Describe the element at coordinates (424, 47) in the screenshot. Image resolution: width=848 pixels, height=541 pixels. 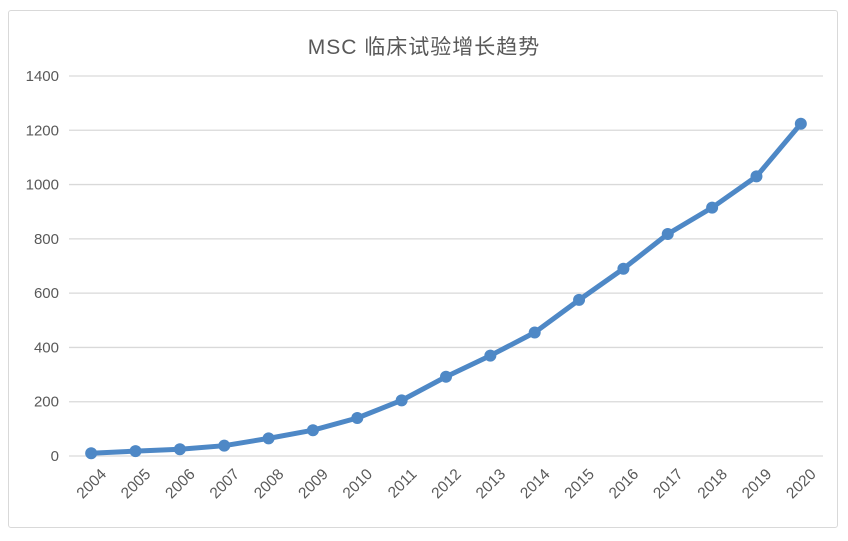
I see `chart-title: MSC 临床试验增长趋势` at that location.